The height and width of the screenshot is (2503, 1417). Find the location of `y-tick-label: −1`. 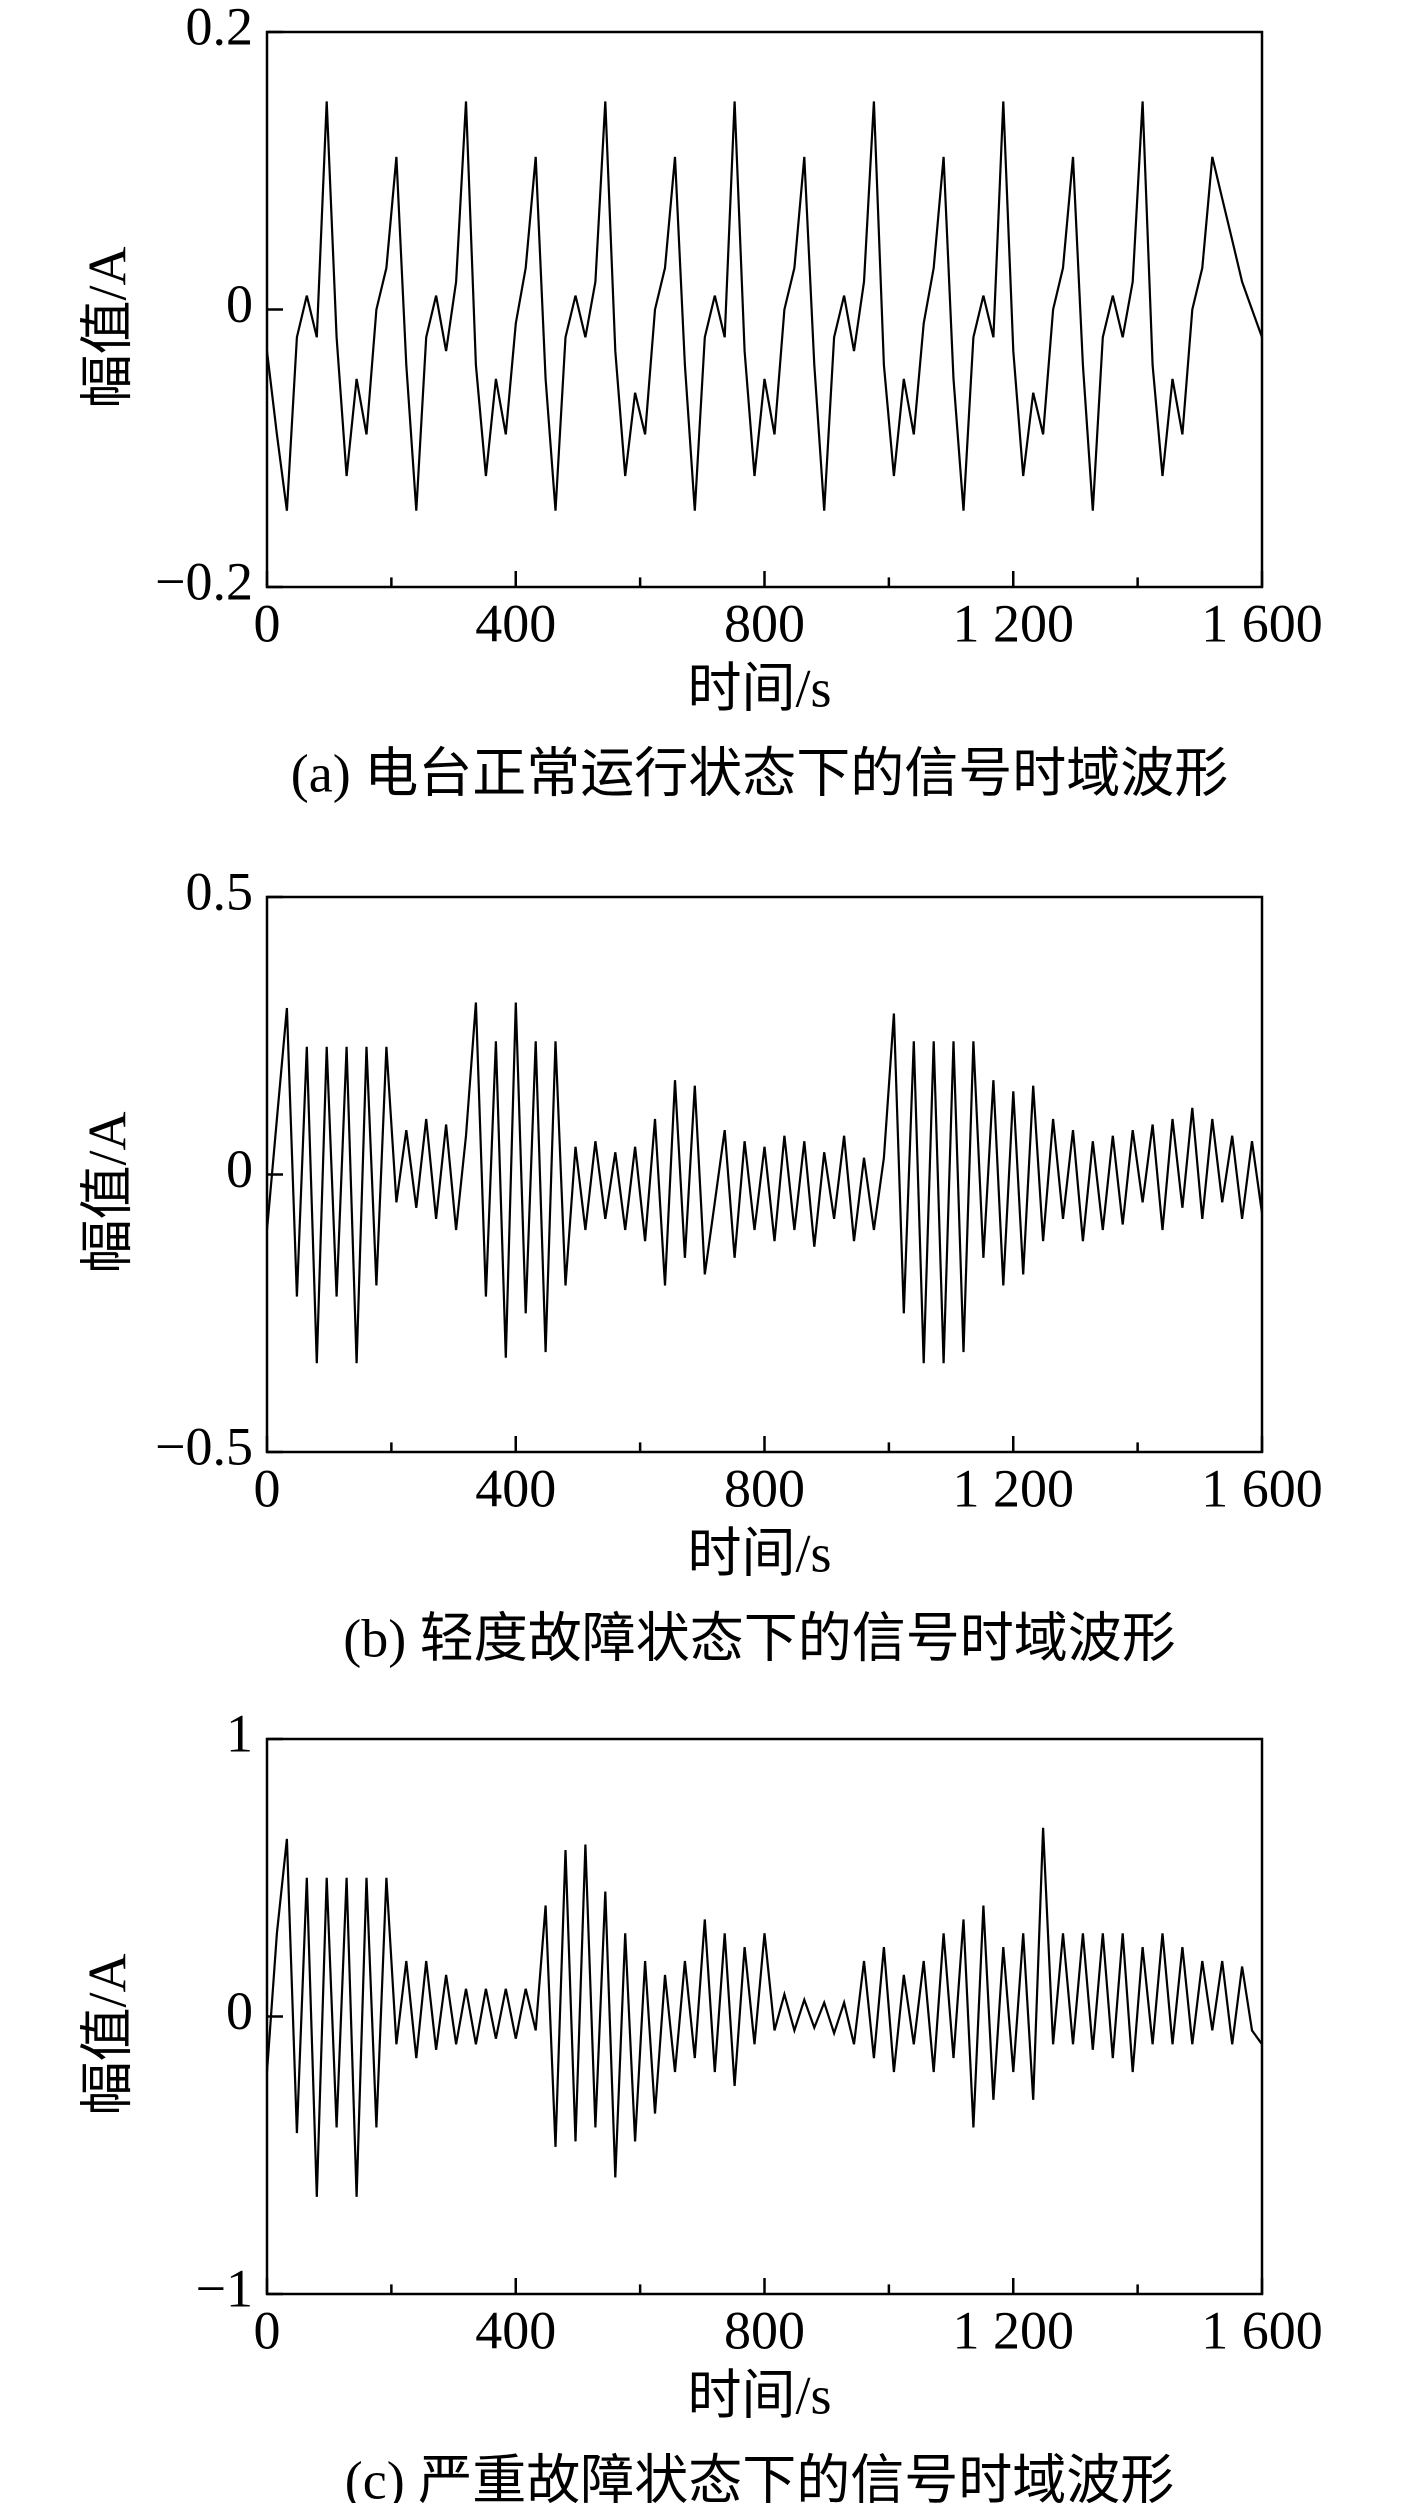

y-tick-label: −1 is located at coordinates (224, 2288).